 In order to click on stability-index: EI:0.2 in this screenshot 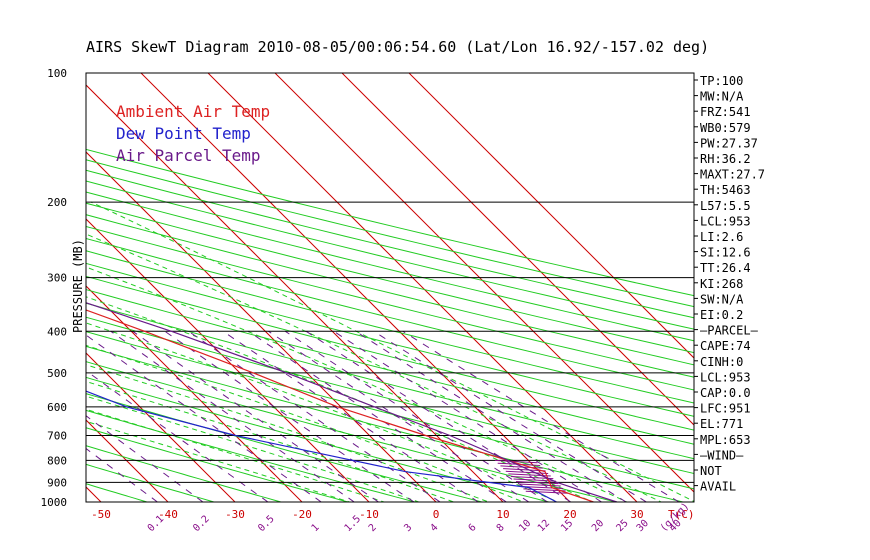, I will do `click(721, 315)`.